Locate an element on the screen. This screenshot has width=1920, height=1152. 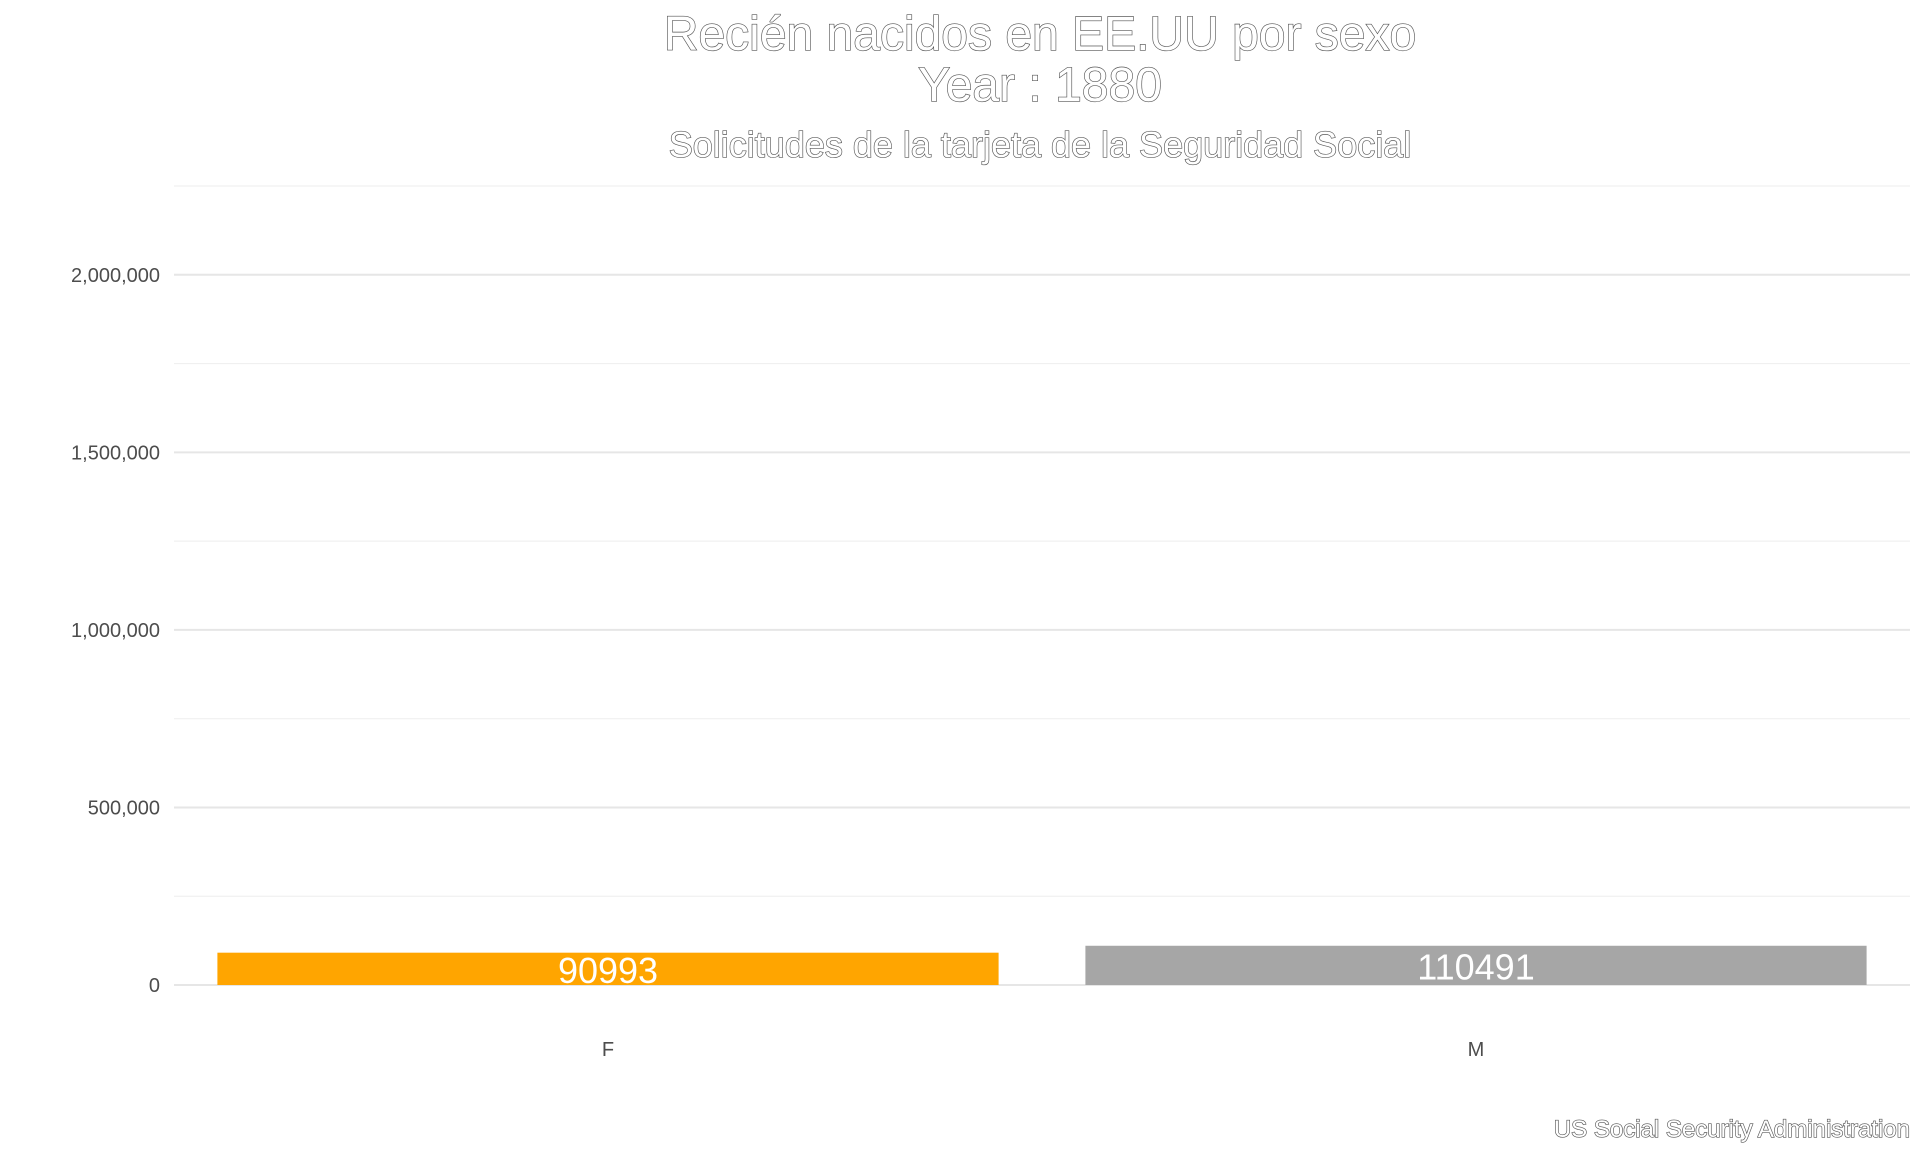
y-tick-label: 1,000,000 is located at coordinates (115, 631).